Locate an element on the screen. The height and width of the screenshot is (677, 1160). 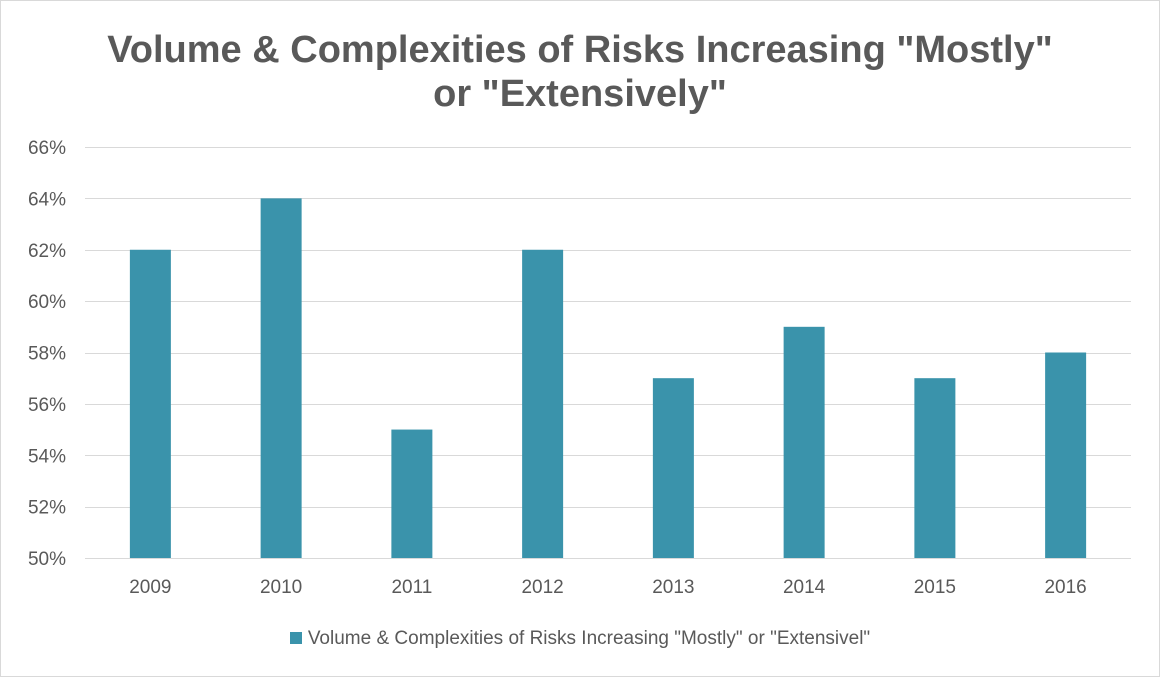
x-tick-label: 2014 is located at coordinates (804, 587).